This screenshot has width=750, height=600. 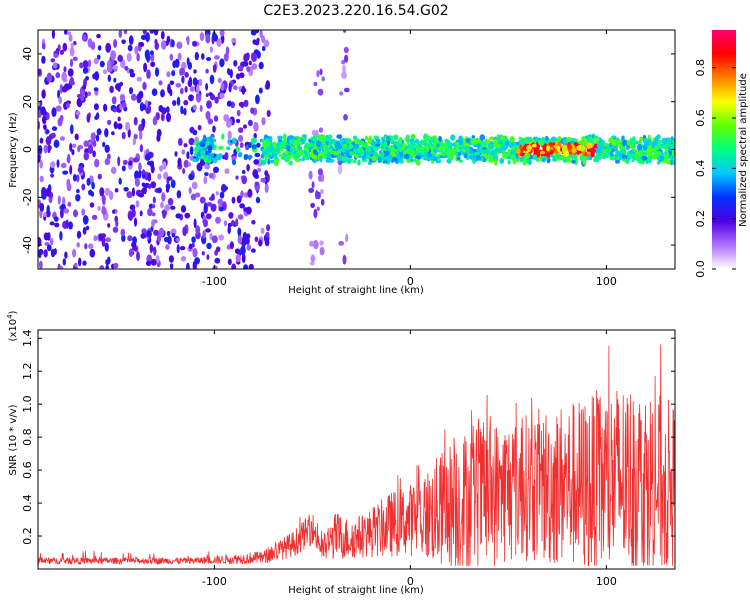 I want to click on colorbar-tick-label: 0.4, so click(x=700, y=169).